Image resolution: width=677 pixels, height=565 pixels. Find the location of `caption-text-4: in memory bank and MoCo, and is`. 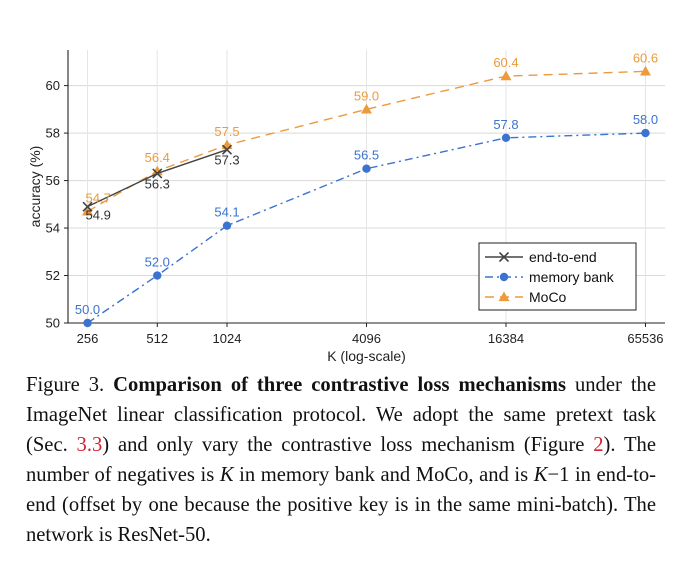

caption-text-4: in memory bank and MoCo, and is is located at coordinates (383, 475).